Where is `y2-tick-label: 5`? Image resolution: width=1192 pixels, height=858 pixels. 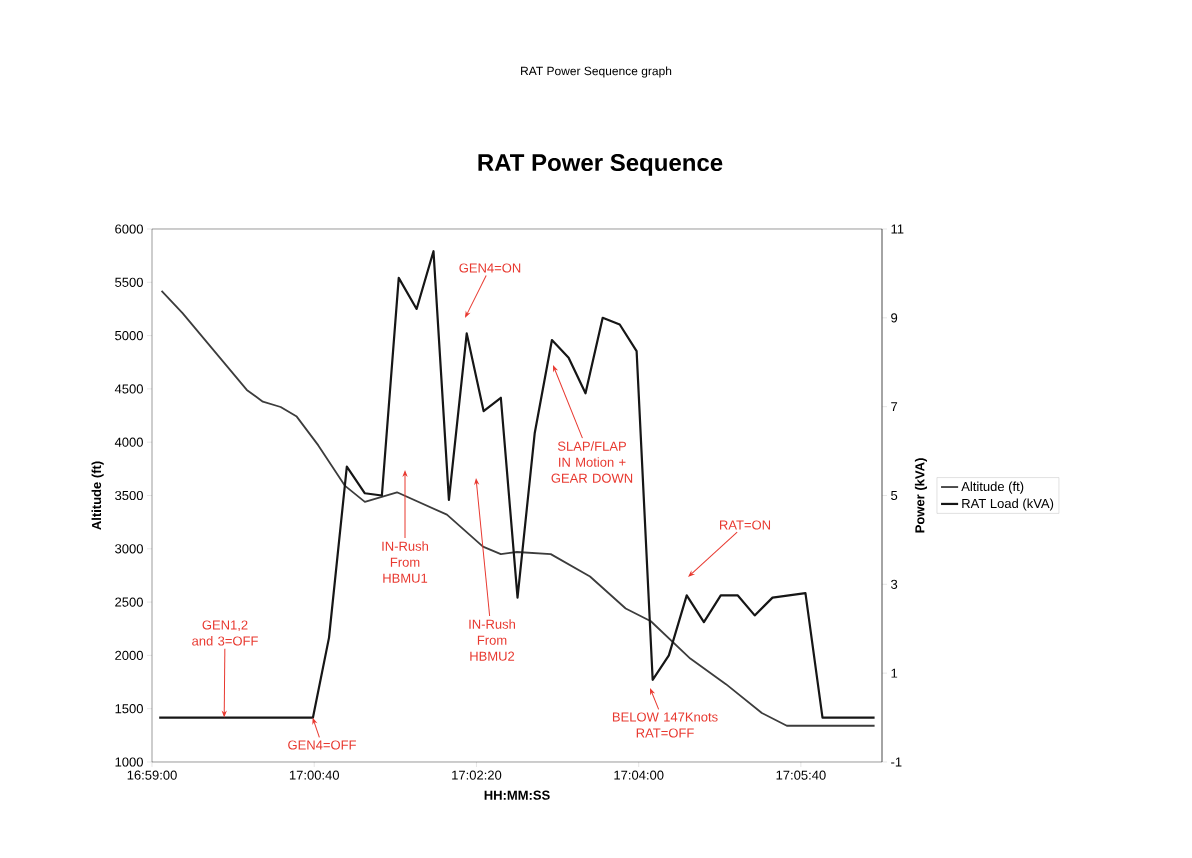 y2-tick-label: 5 is located at coordinates (894, 495).